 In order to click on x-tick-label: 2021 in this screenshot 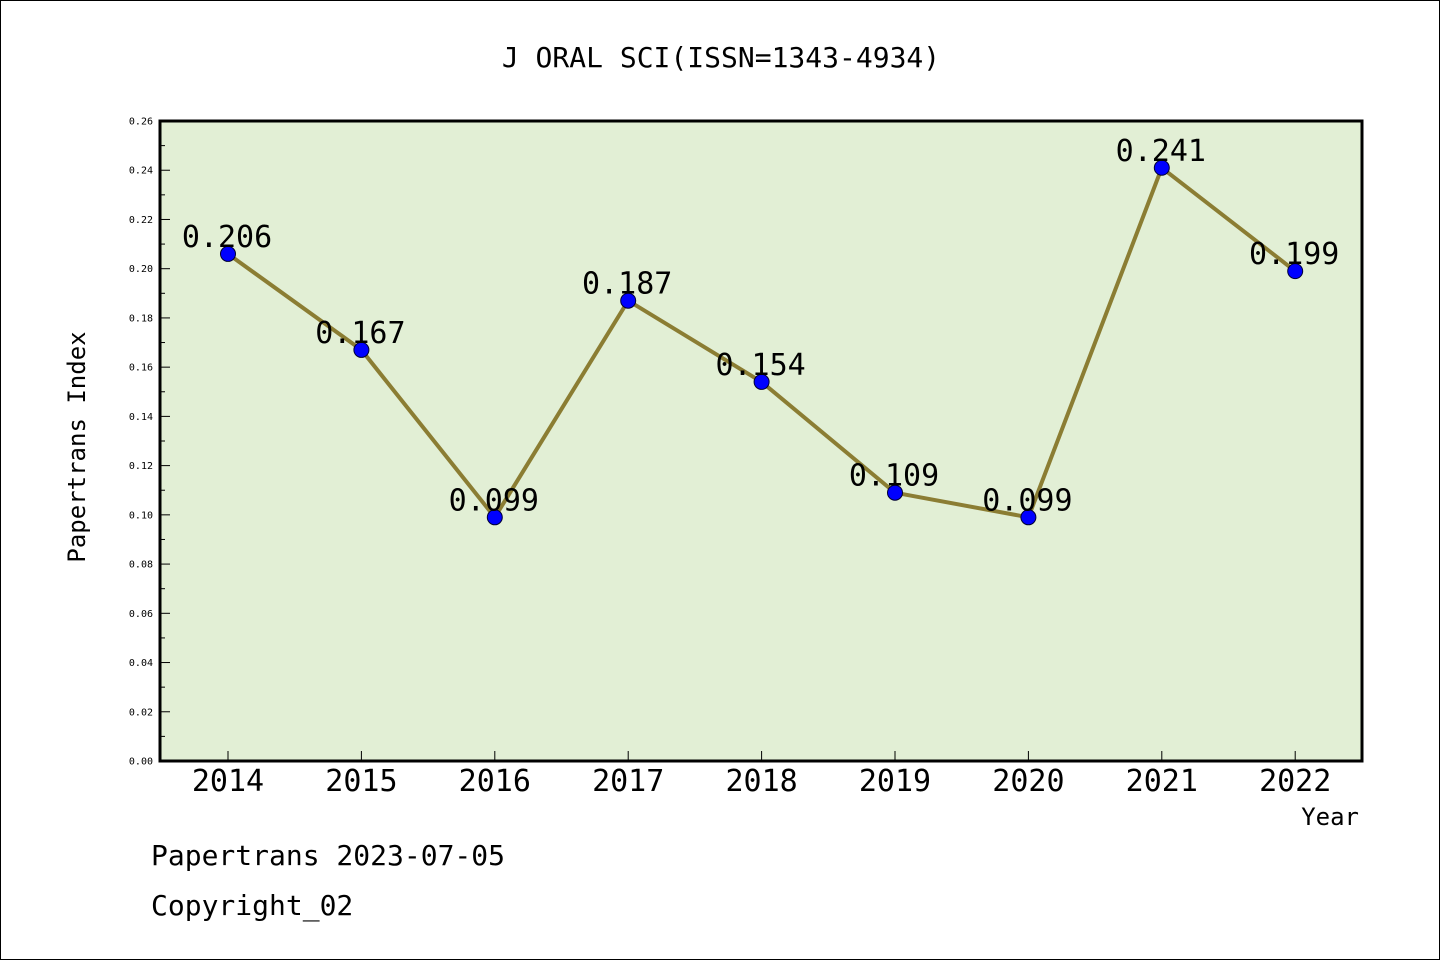, I will do `click(1162, 781)`.